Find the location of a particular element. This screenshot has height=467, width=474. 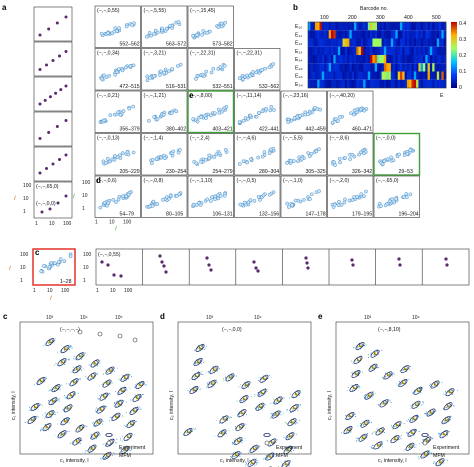

e-legend-mfm: MFM is located at coordinates (439, 456).